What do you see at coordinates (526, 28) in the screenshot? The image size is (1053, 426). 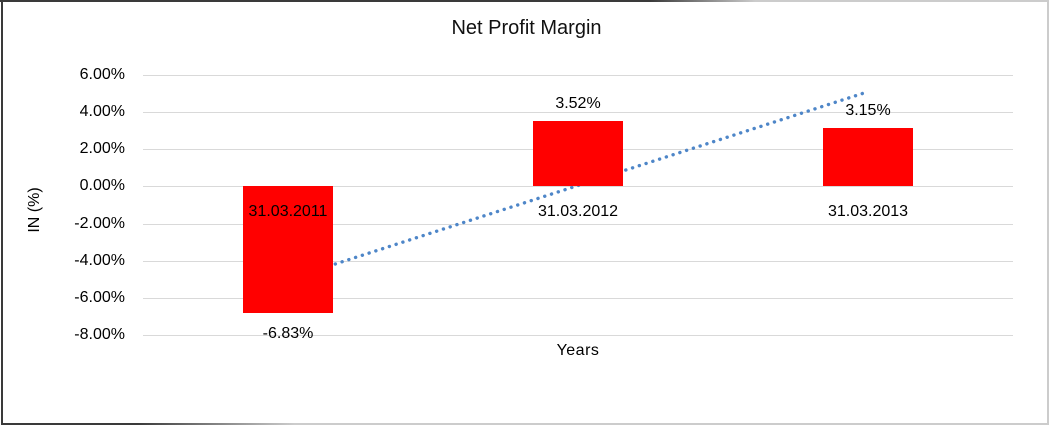 I see `chart-title: Net Profit Margin` at bounding box center [526, 28].